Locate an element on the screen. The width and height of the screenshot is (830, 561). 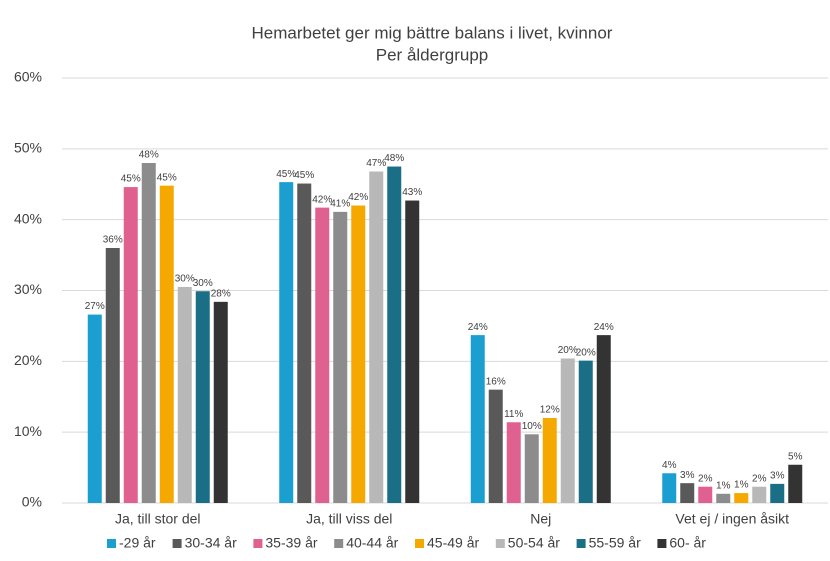
y-tick-label: 0% is located at coordinates (32, 502).